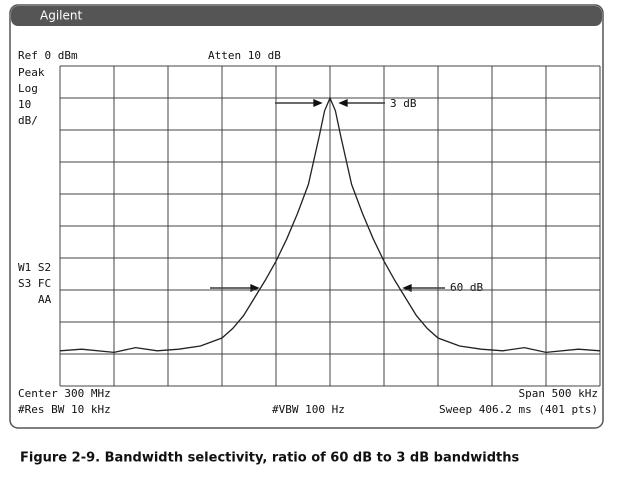 Image resolution: width=618 pixels, height=487 pixels. I want to click on mode: dB/, so click(28, 120).